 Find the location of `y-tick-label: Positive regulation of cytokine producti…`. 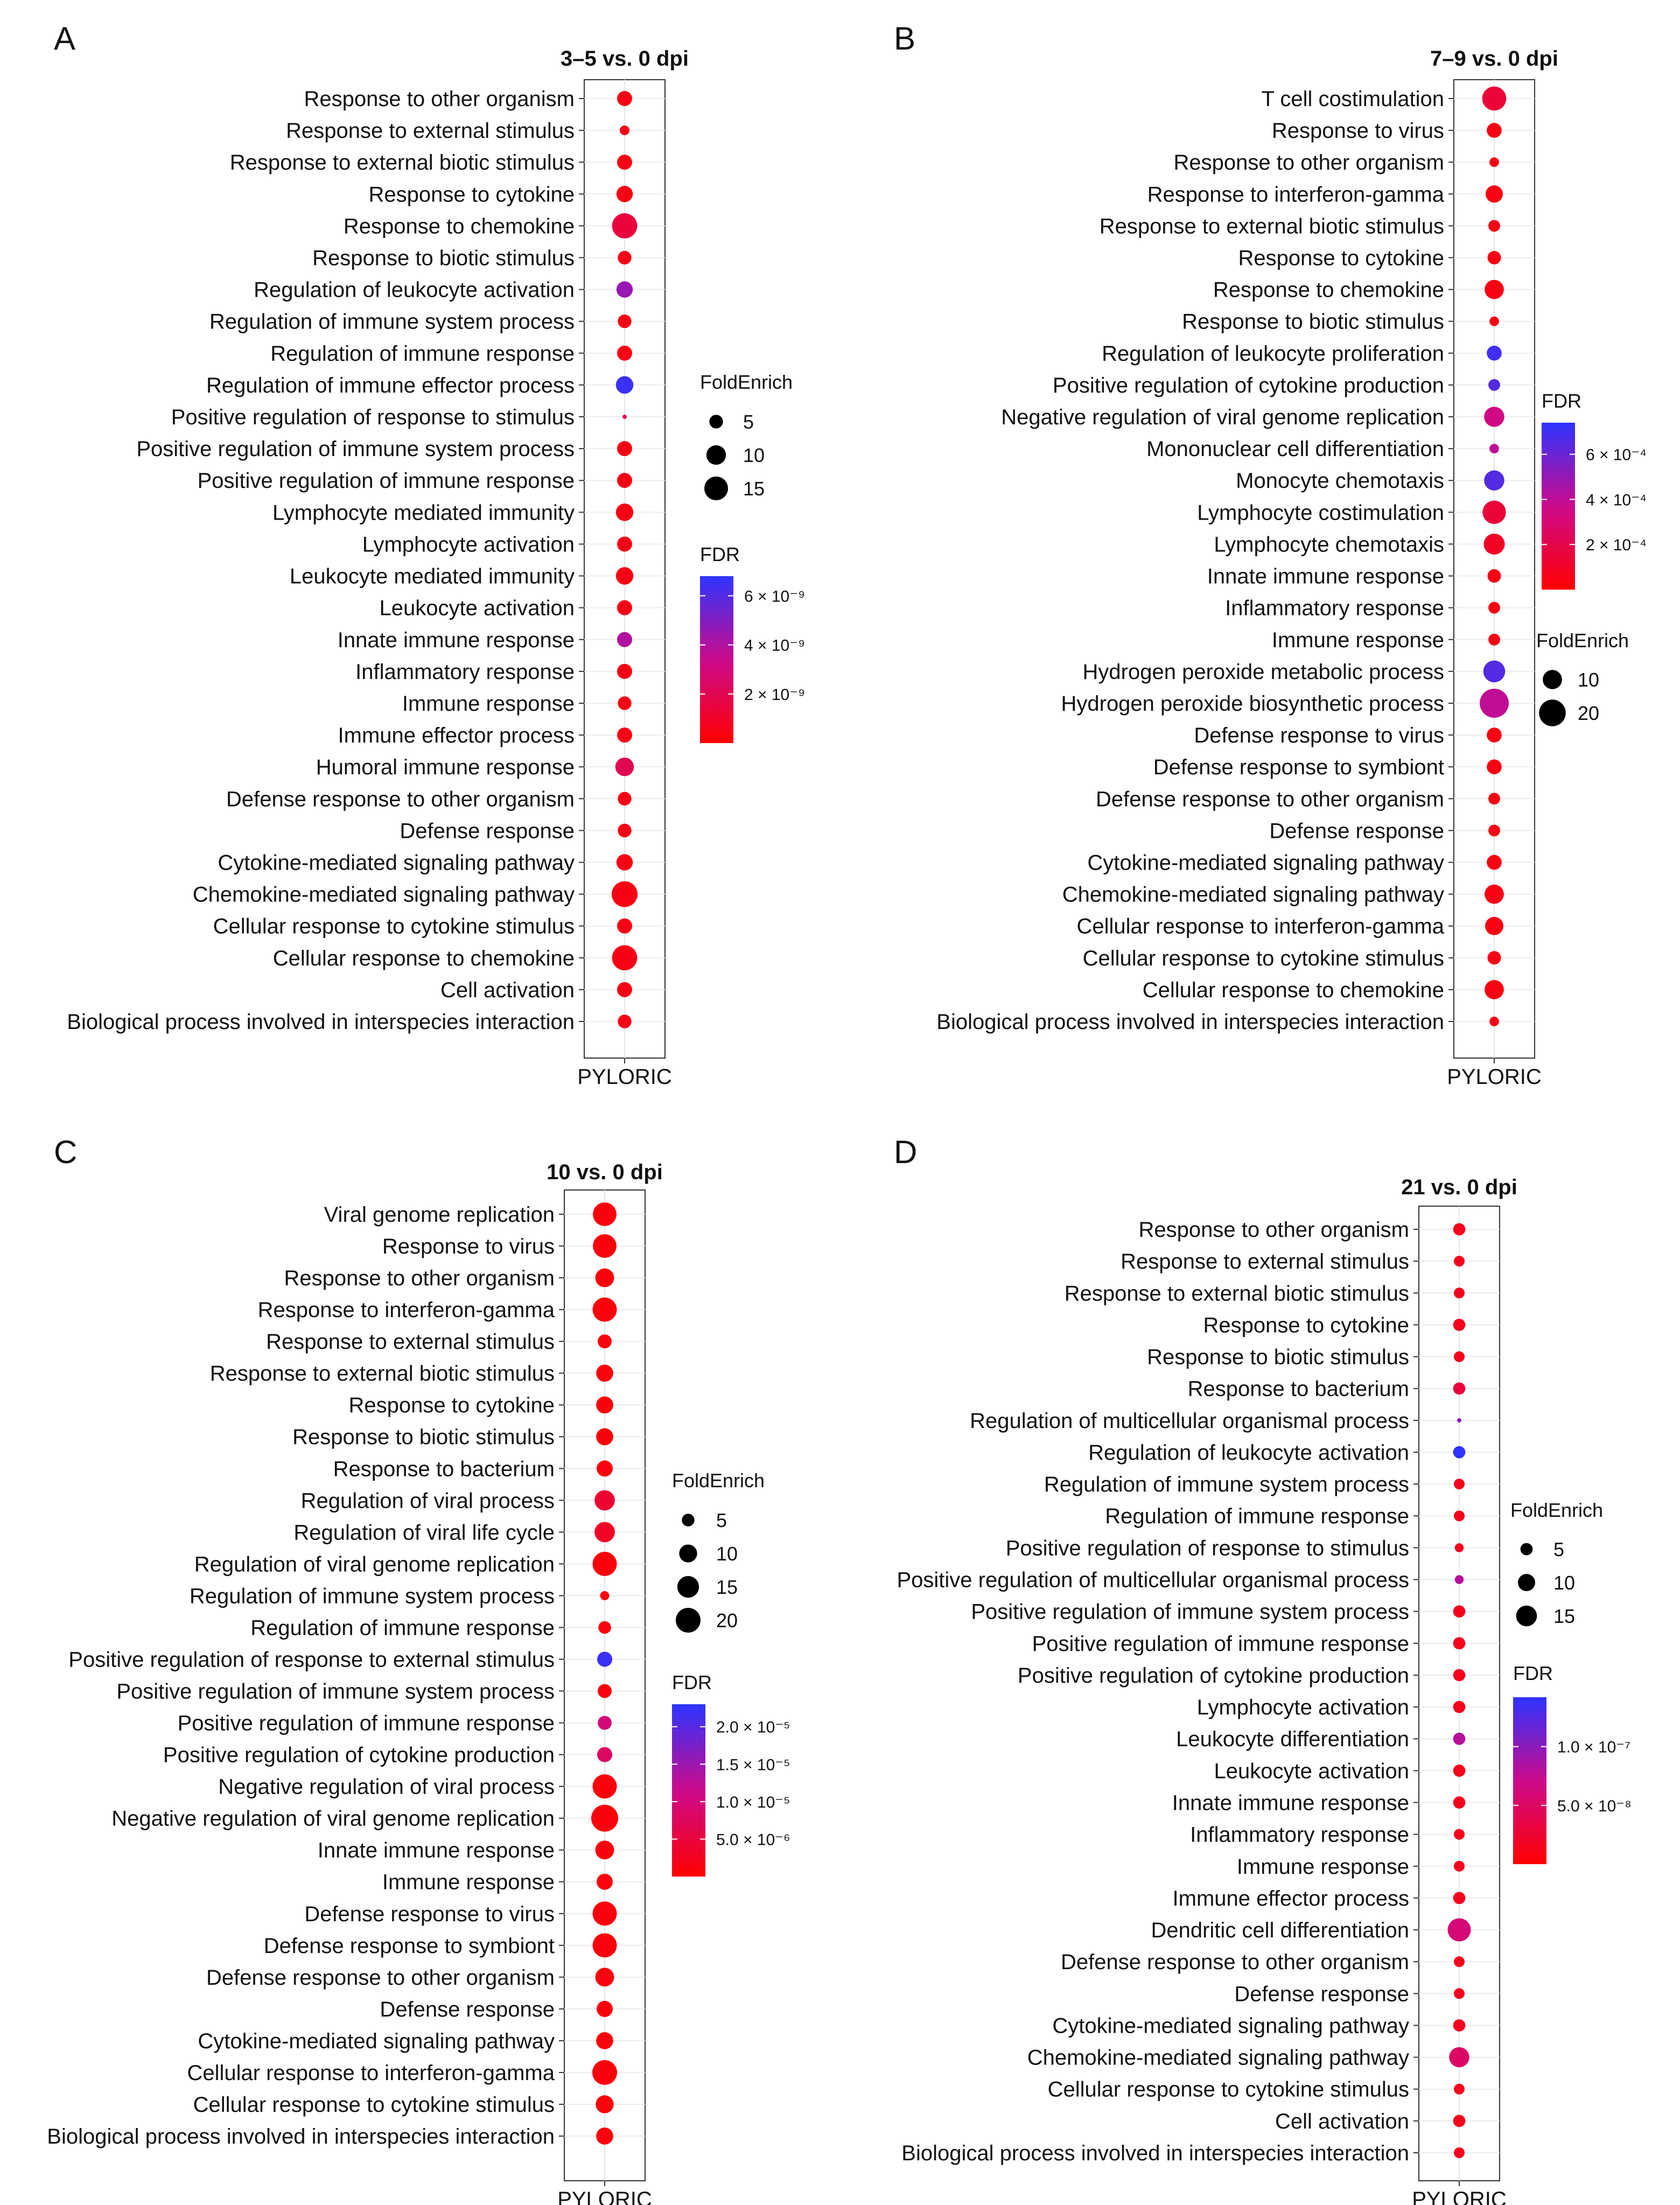

y-tick-label: Positive regulation of cytokine producti… is located at coordinates (359, 1755).